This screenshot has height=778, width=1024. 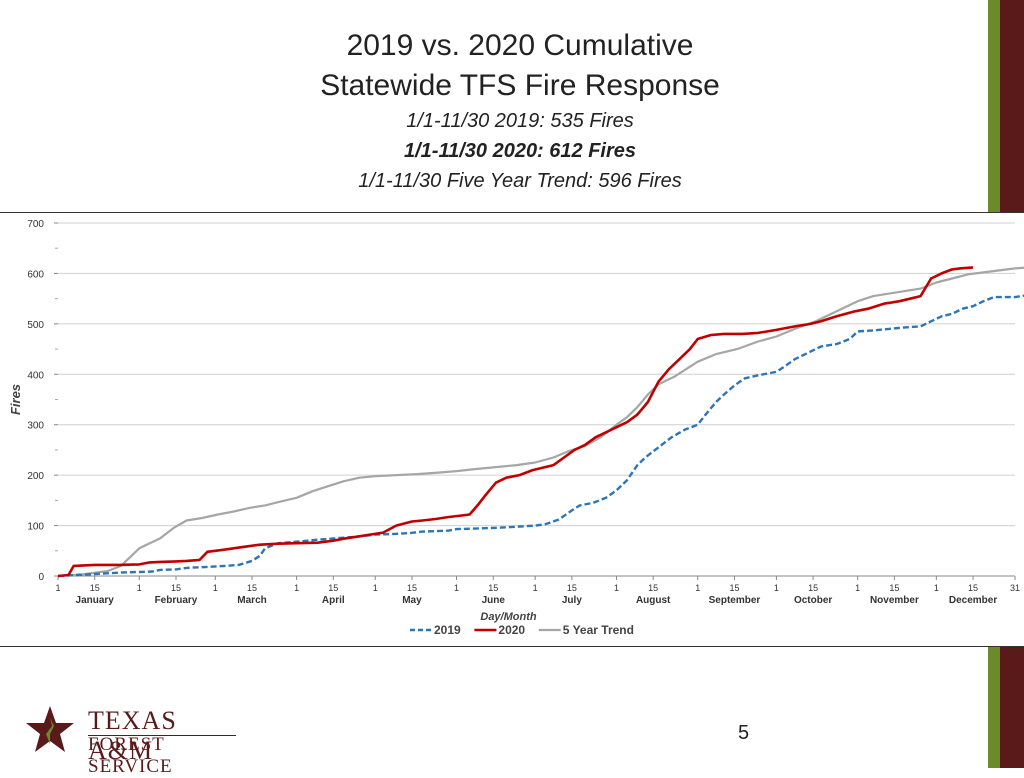 What do you see at coordinates (512, 212) in the screenshot?
I see `chart-top-rule` at bounding box center [512, 212].